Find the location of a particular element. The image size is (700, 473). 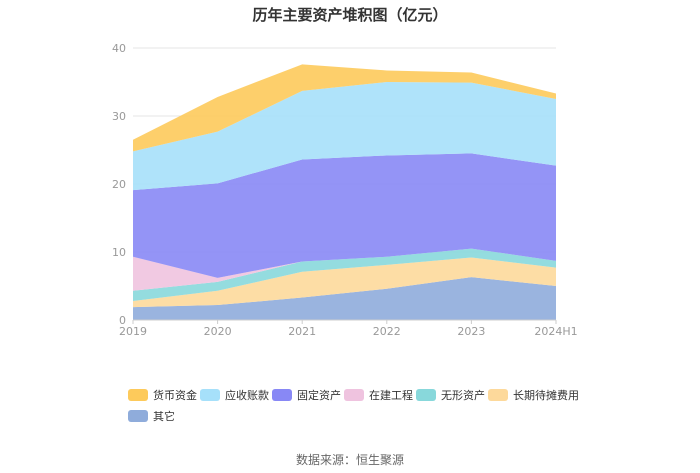

legend-item: 应收账款 is located at coordinates (234, 395).